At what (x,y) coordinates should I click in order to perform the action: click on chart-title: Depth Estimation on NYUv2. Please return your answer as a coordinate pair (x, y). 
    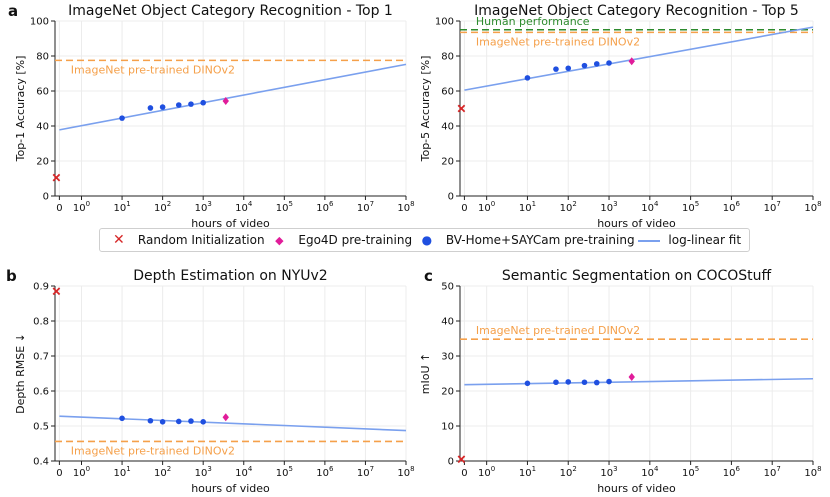
    Looking at the image, I should click on (230, 276).